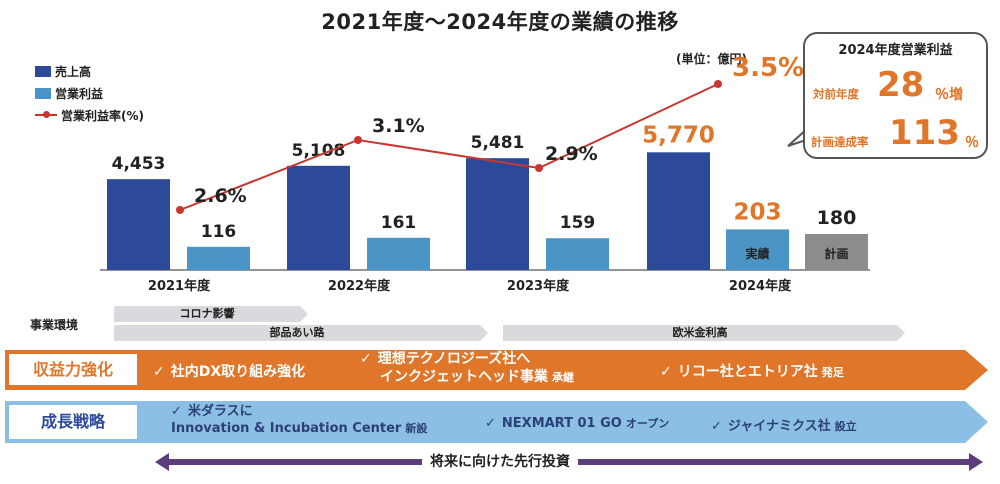 The width and height of the screenshot is (1000, 484). Describe the element at coordinates (747, 372) in the screenshot. I see `profitability-item-etria-text: リコー社とエトリア社` at that location.